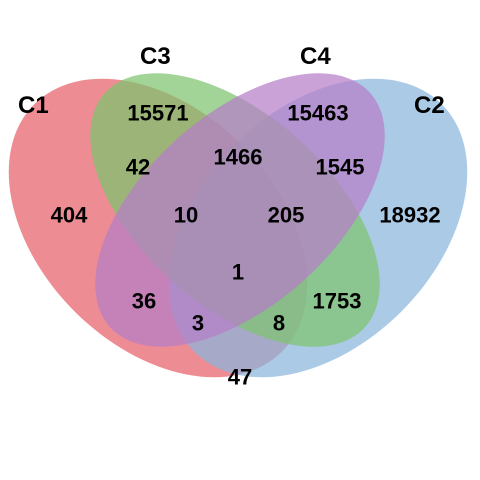 This screenshot has height=480, width=480. Describe the element at coordinates (240, 377) in the screenshot. I see `region-count-c1-c2: 47` at that location.